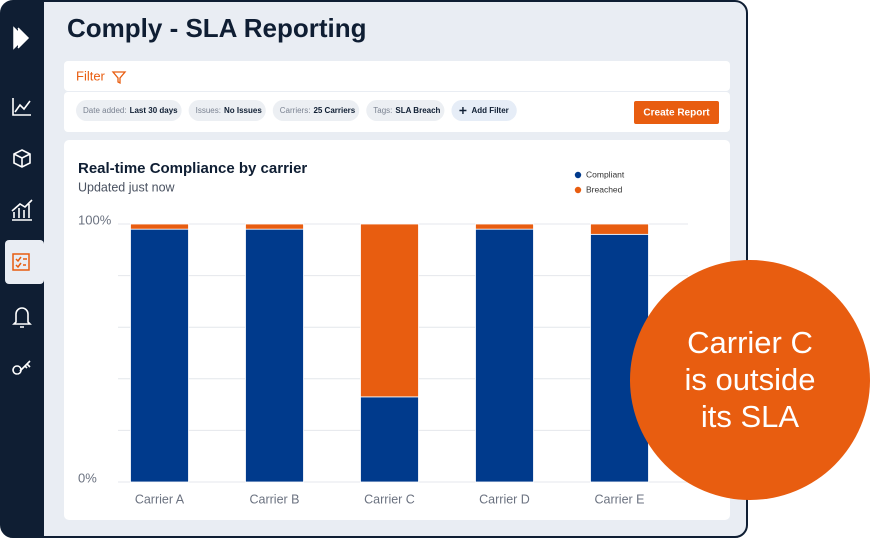 The width and height of the screenshot is (870, 539). I want to click on filter-chip: Tags: SLA Breach, so click(405, 110).